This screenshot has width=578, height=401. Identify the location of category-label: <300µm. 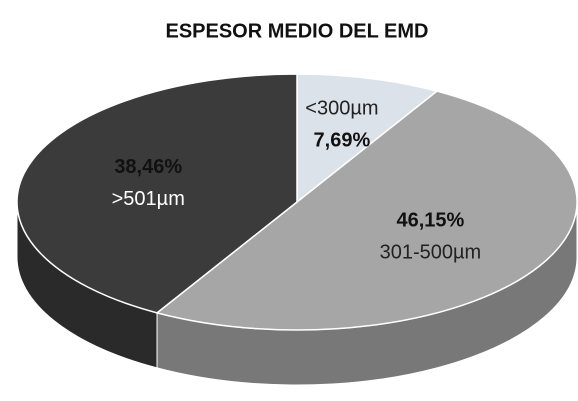
(341, 109).